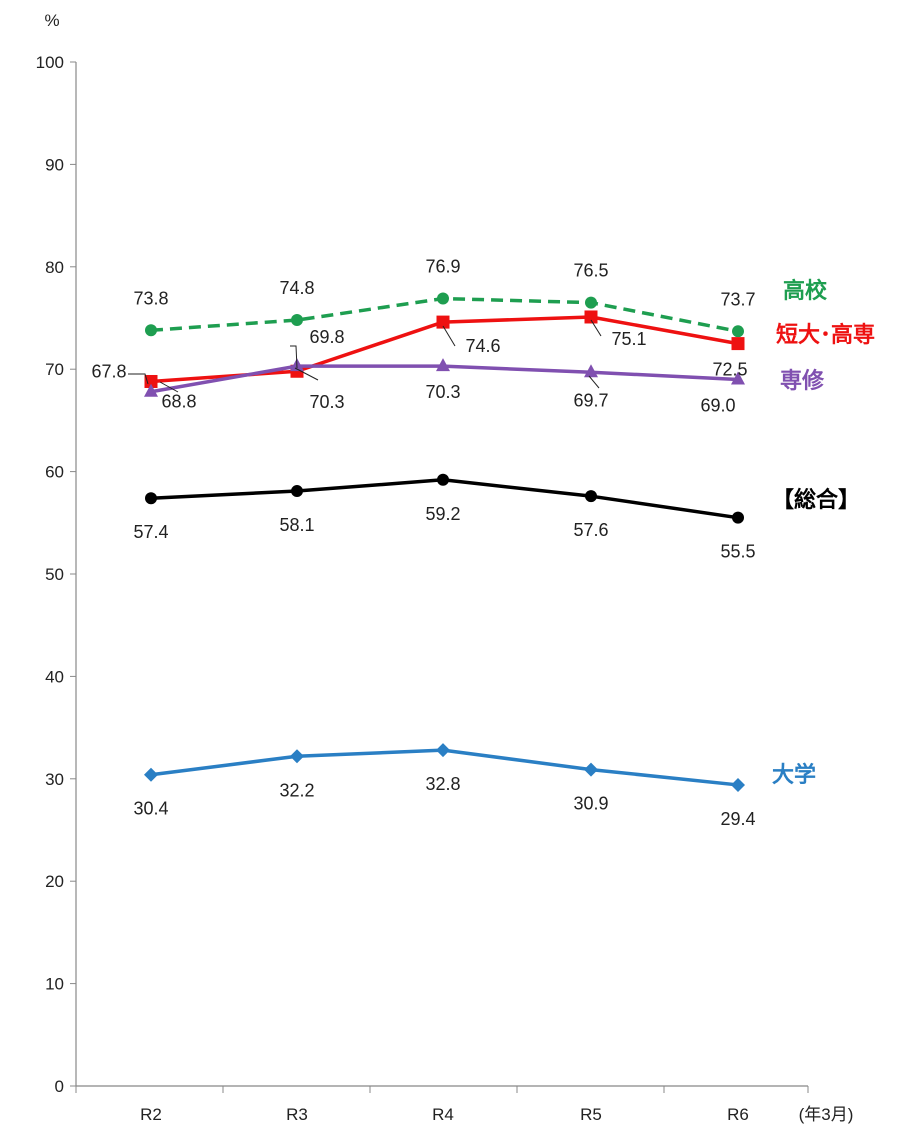  Describe the element at coordinates (805, 291) in the screenshot. I see `series-name-label: 高校` at that location.